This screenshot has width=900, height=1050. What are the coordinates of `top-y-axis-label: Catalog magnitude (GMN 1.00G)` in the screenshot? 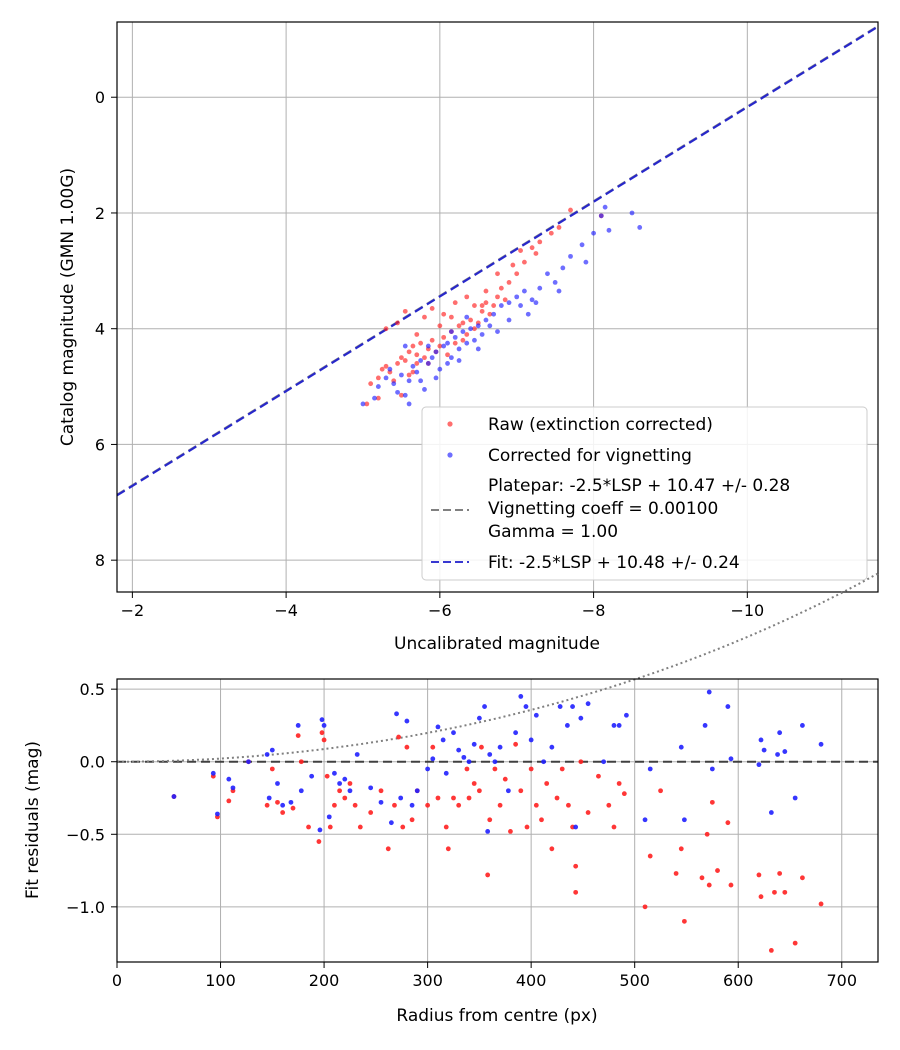 It's located at (68, 307).